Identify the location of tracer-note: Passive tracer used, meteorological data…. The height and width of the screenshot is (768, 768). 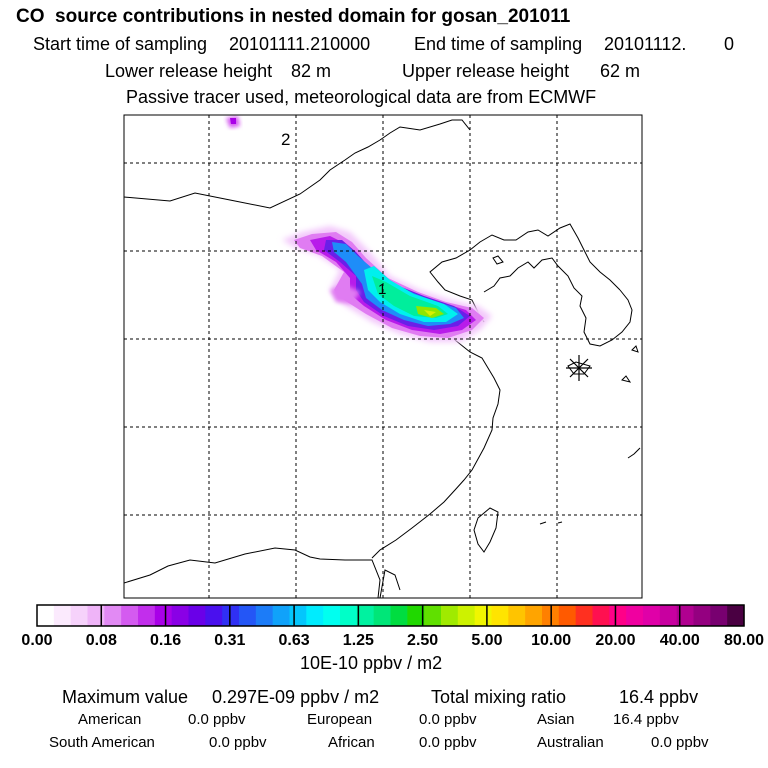
(361, 97).